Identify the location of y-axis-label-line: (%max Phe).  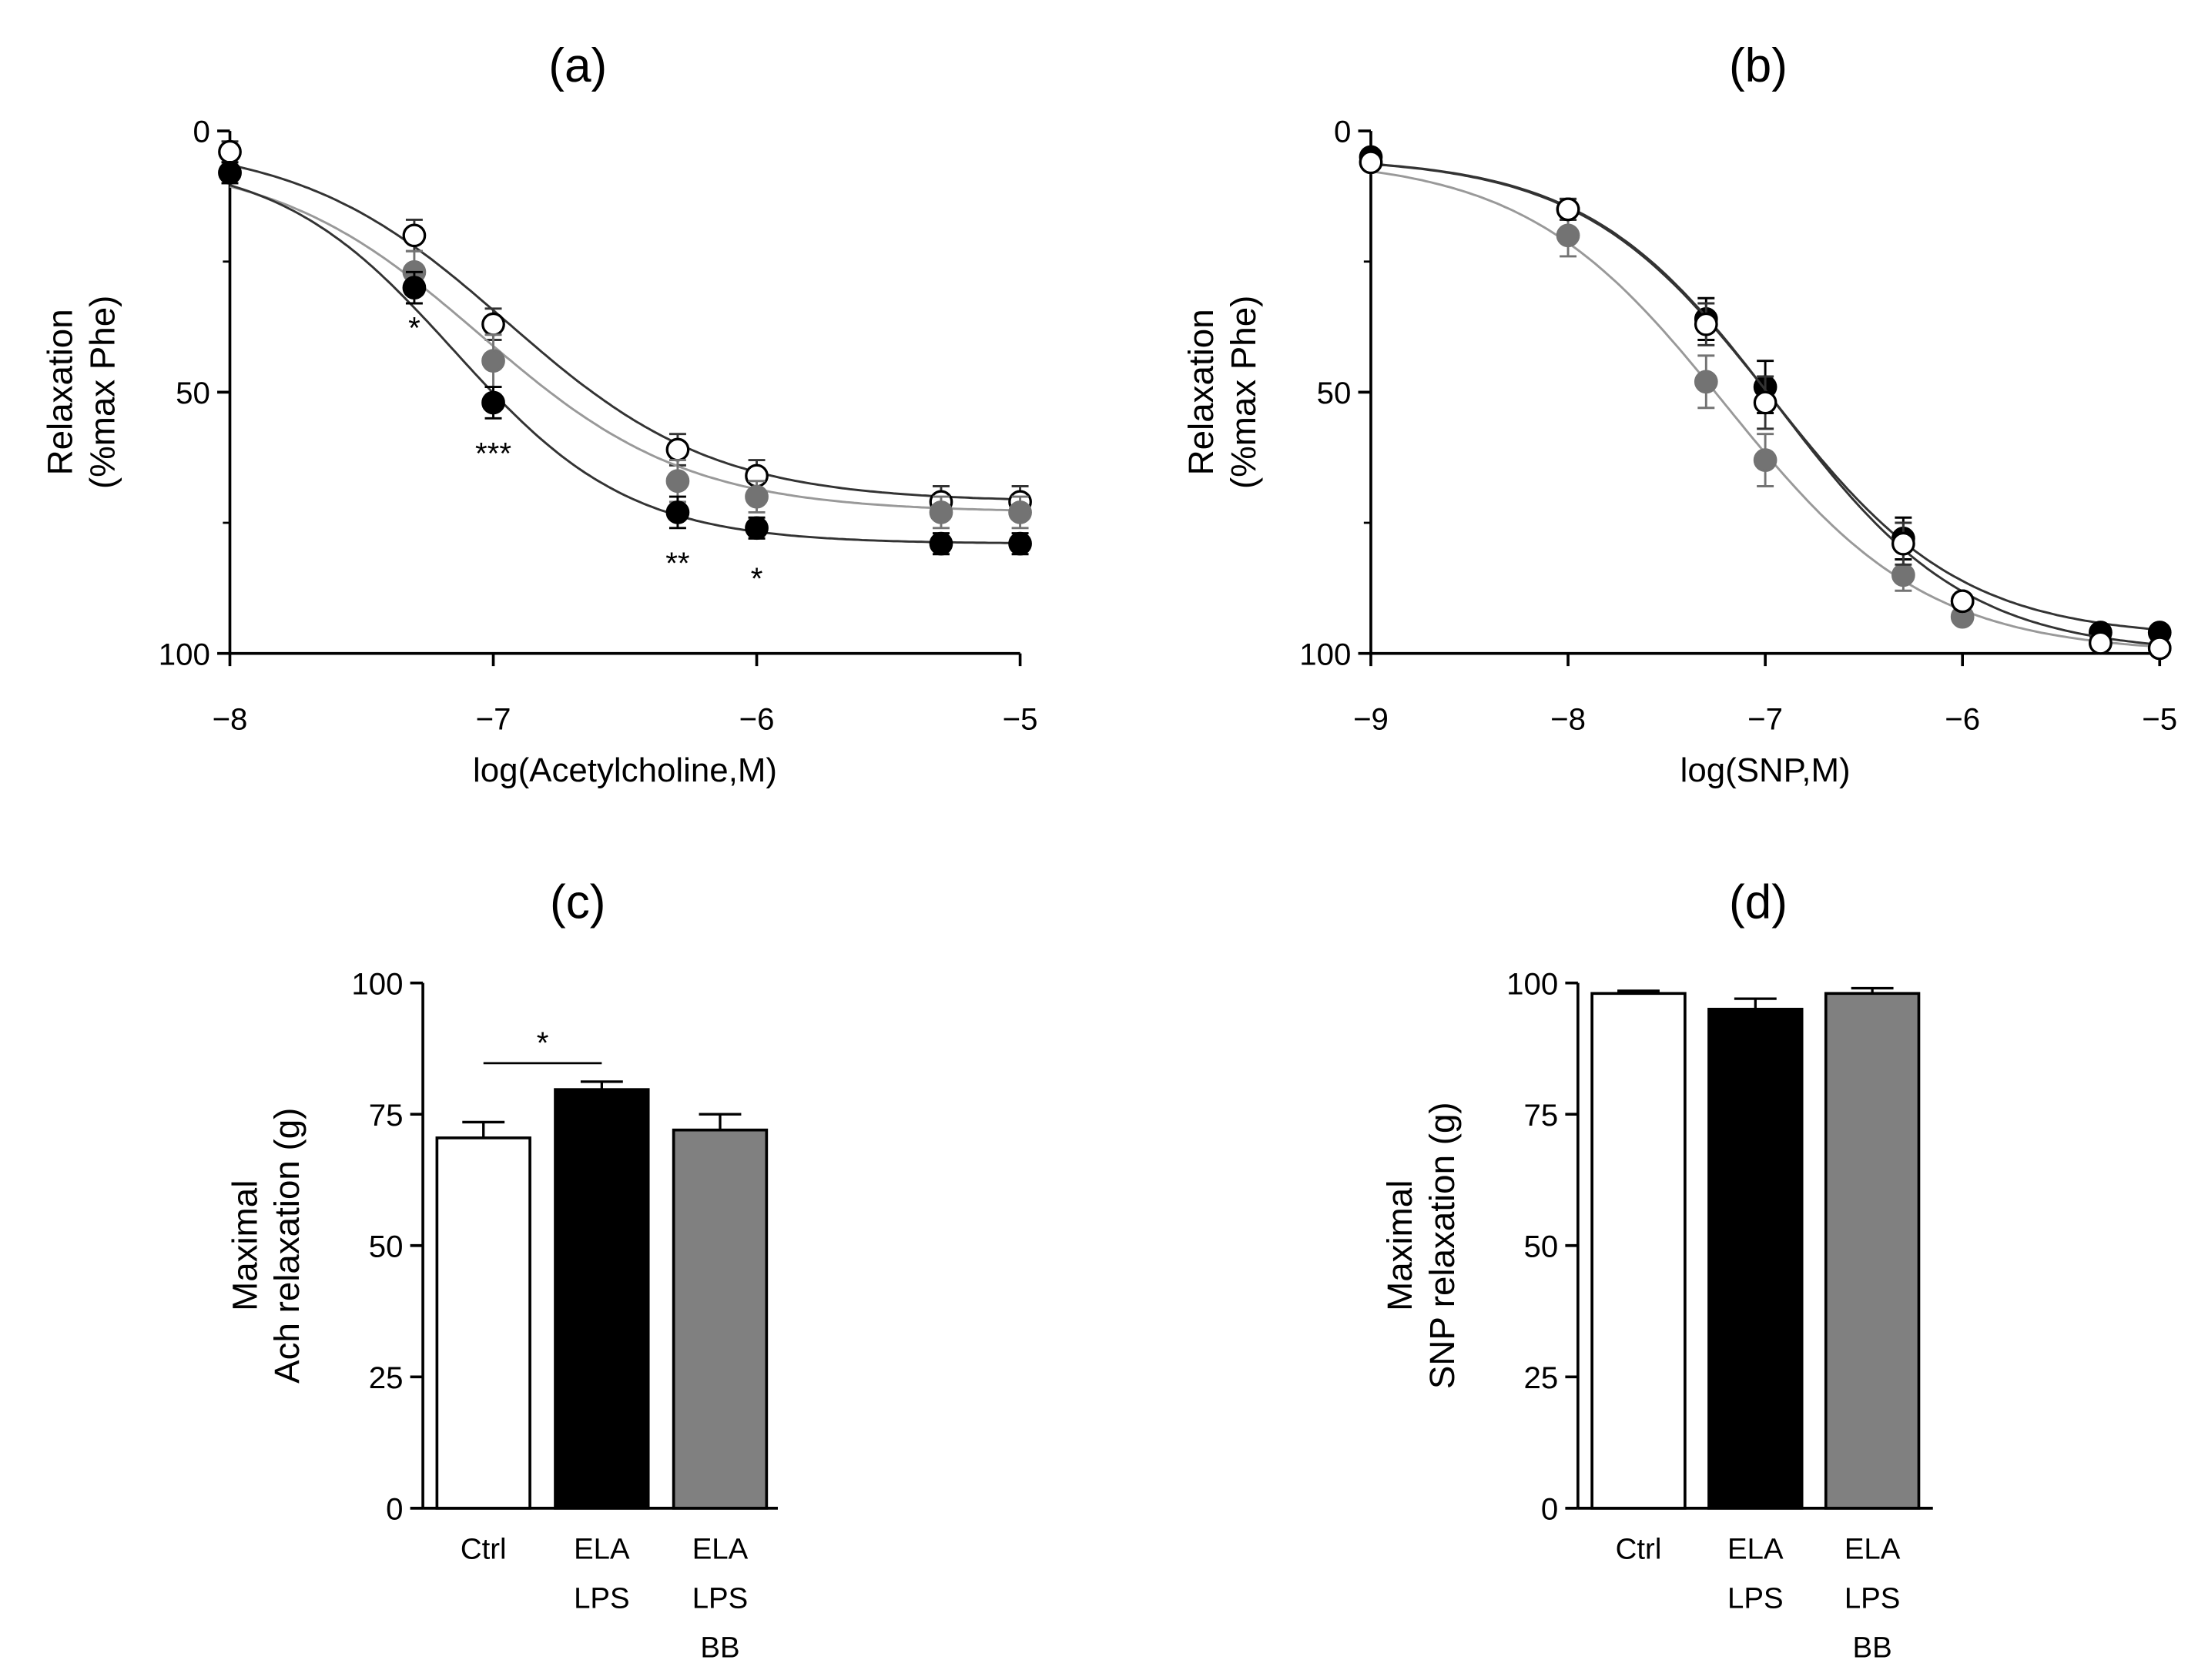
(103, 393).